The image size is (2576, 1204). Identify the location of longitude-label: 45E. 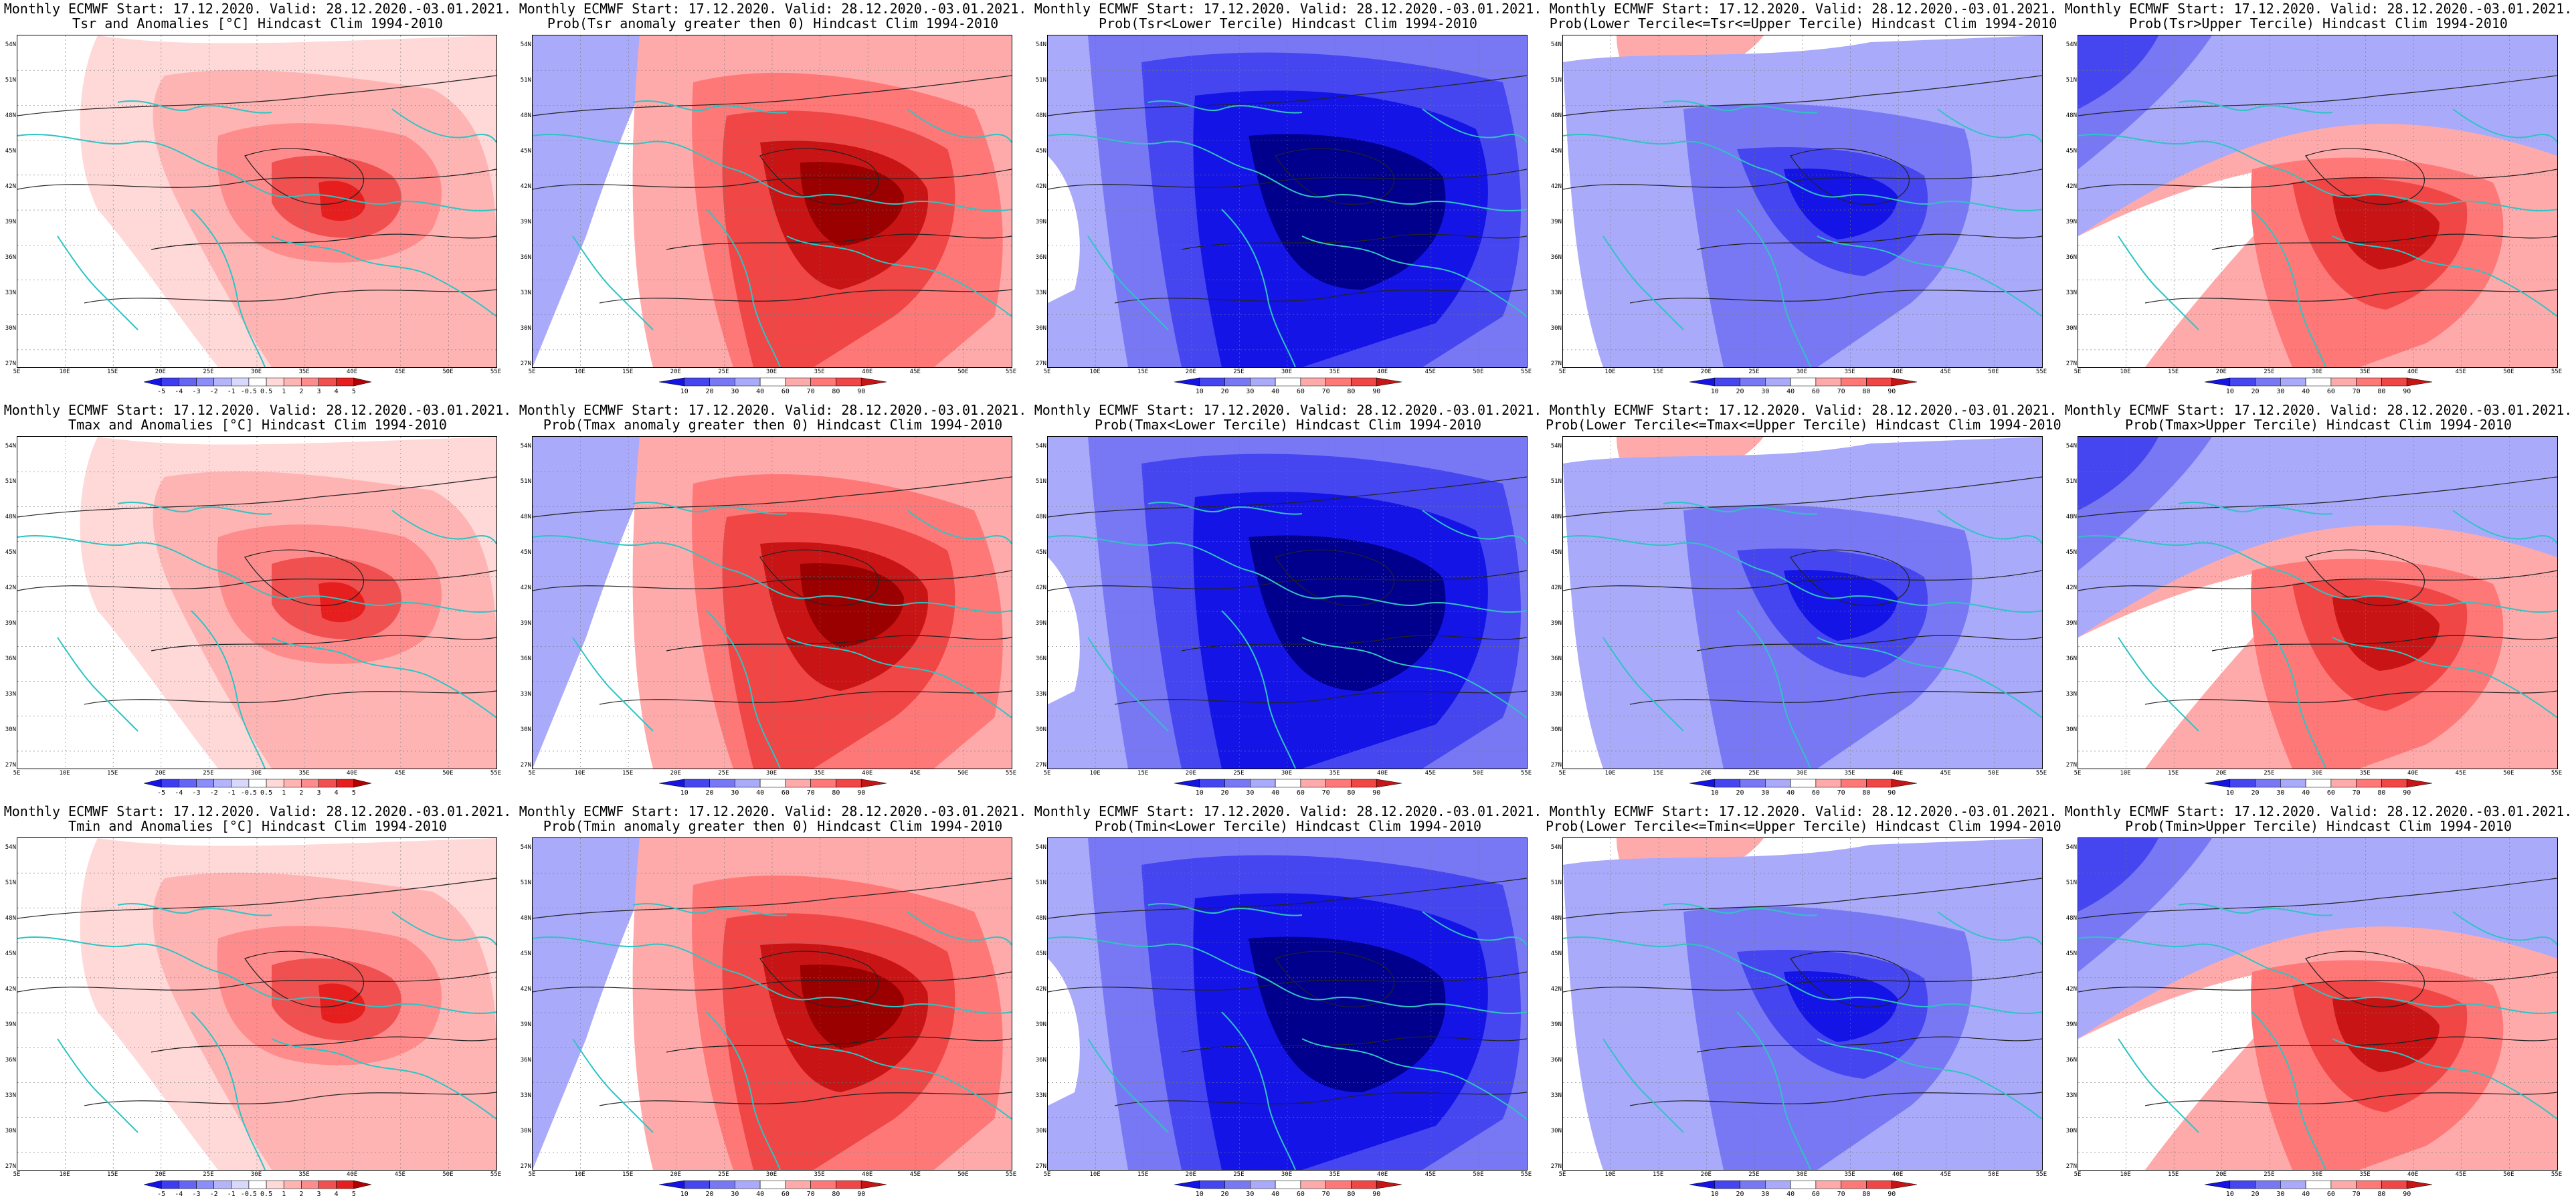
(2460, 372).